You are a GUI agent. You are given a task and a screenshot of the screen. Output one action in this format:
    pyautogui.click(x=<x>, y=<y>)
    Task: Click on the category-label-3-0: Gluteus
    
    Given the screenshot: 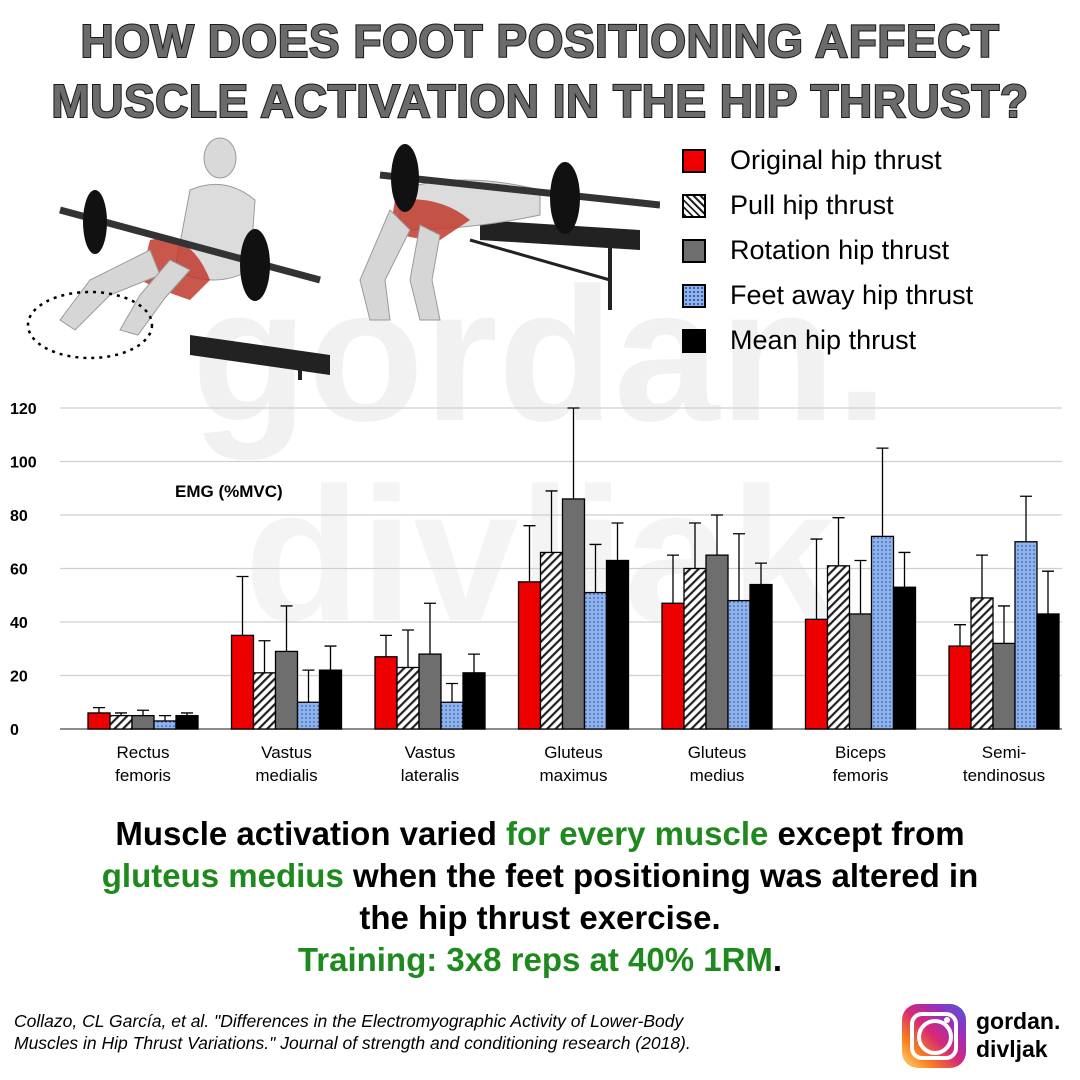 What is the action you would take?
    pyautogui.click(x=573, y=752)
    